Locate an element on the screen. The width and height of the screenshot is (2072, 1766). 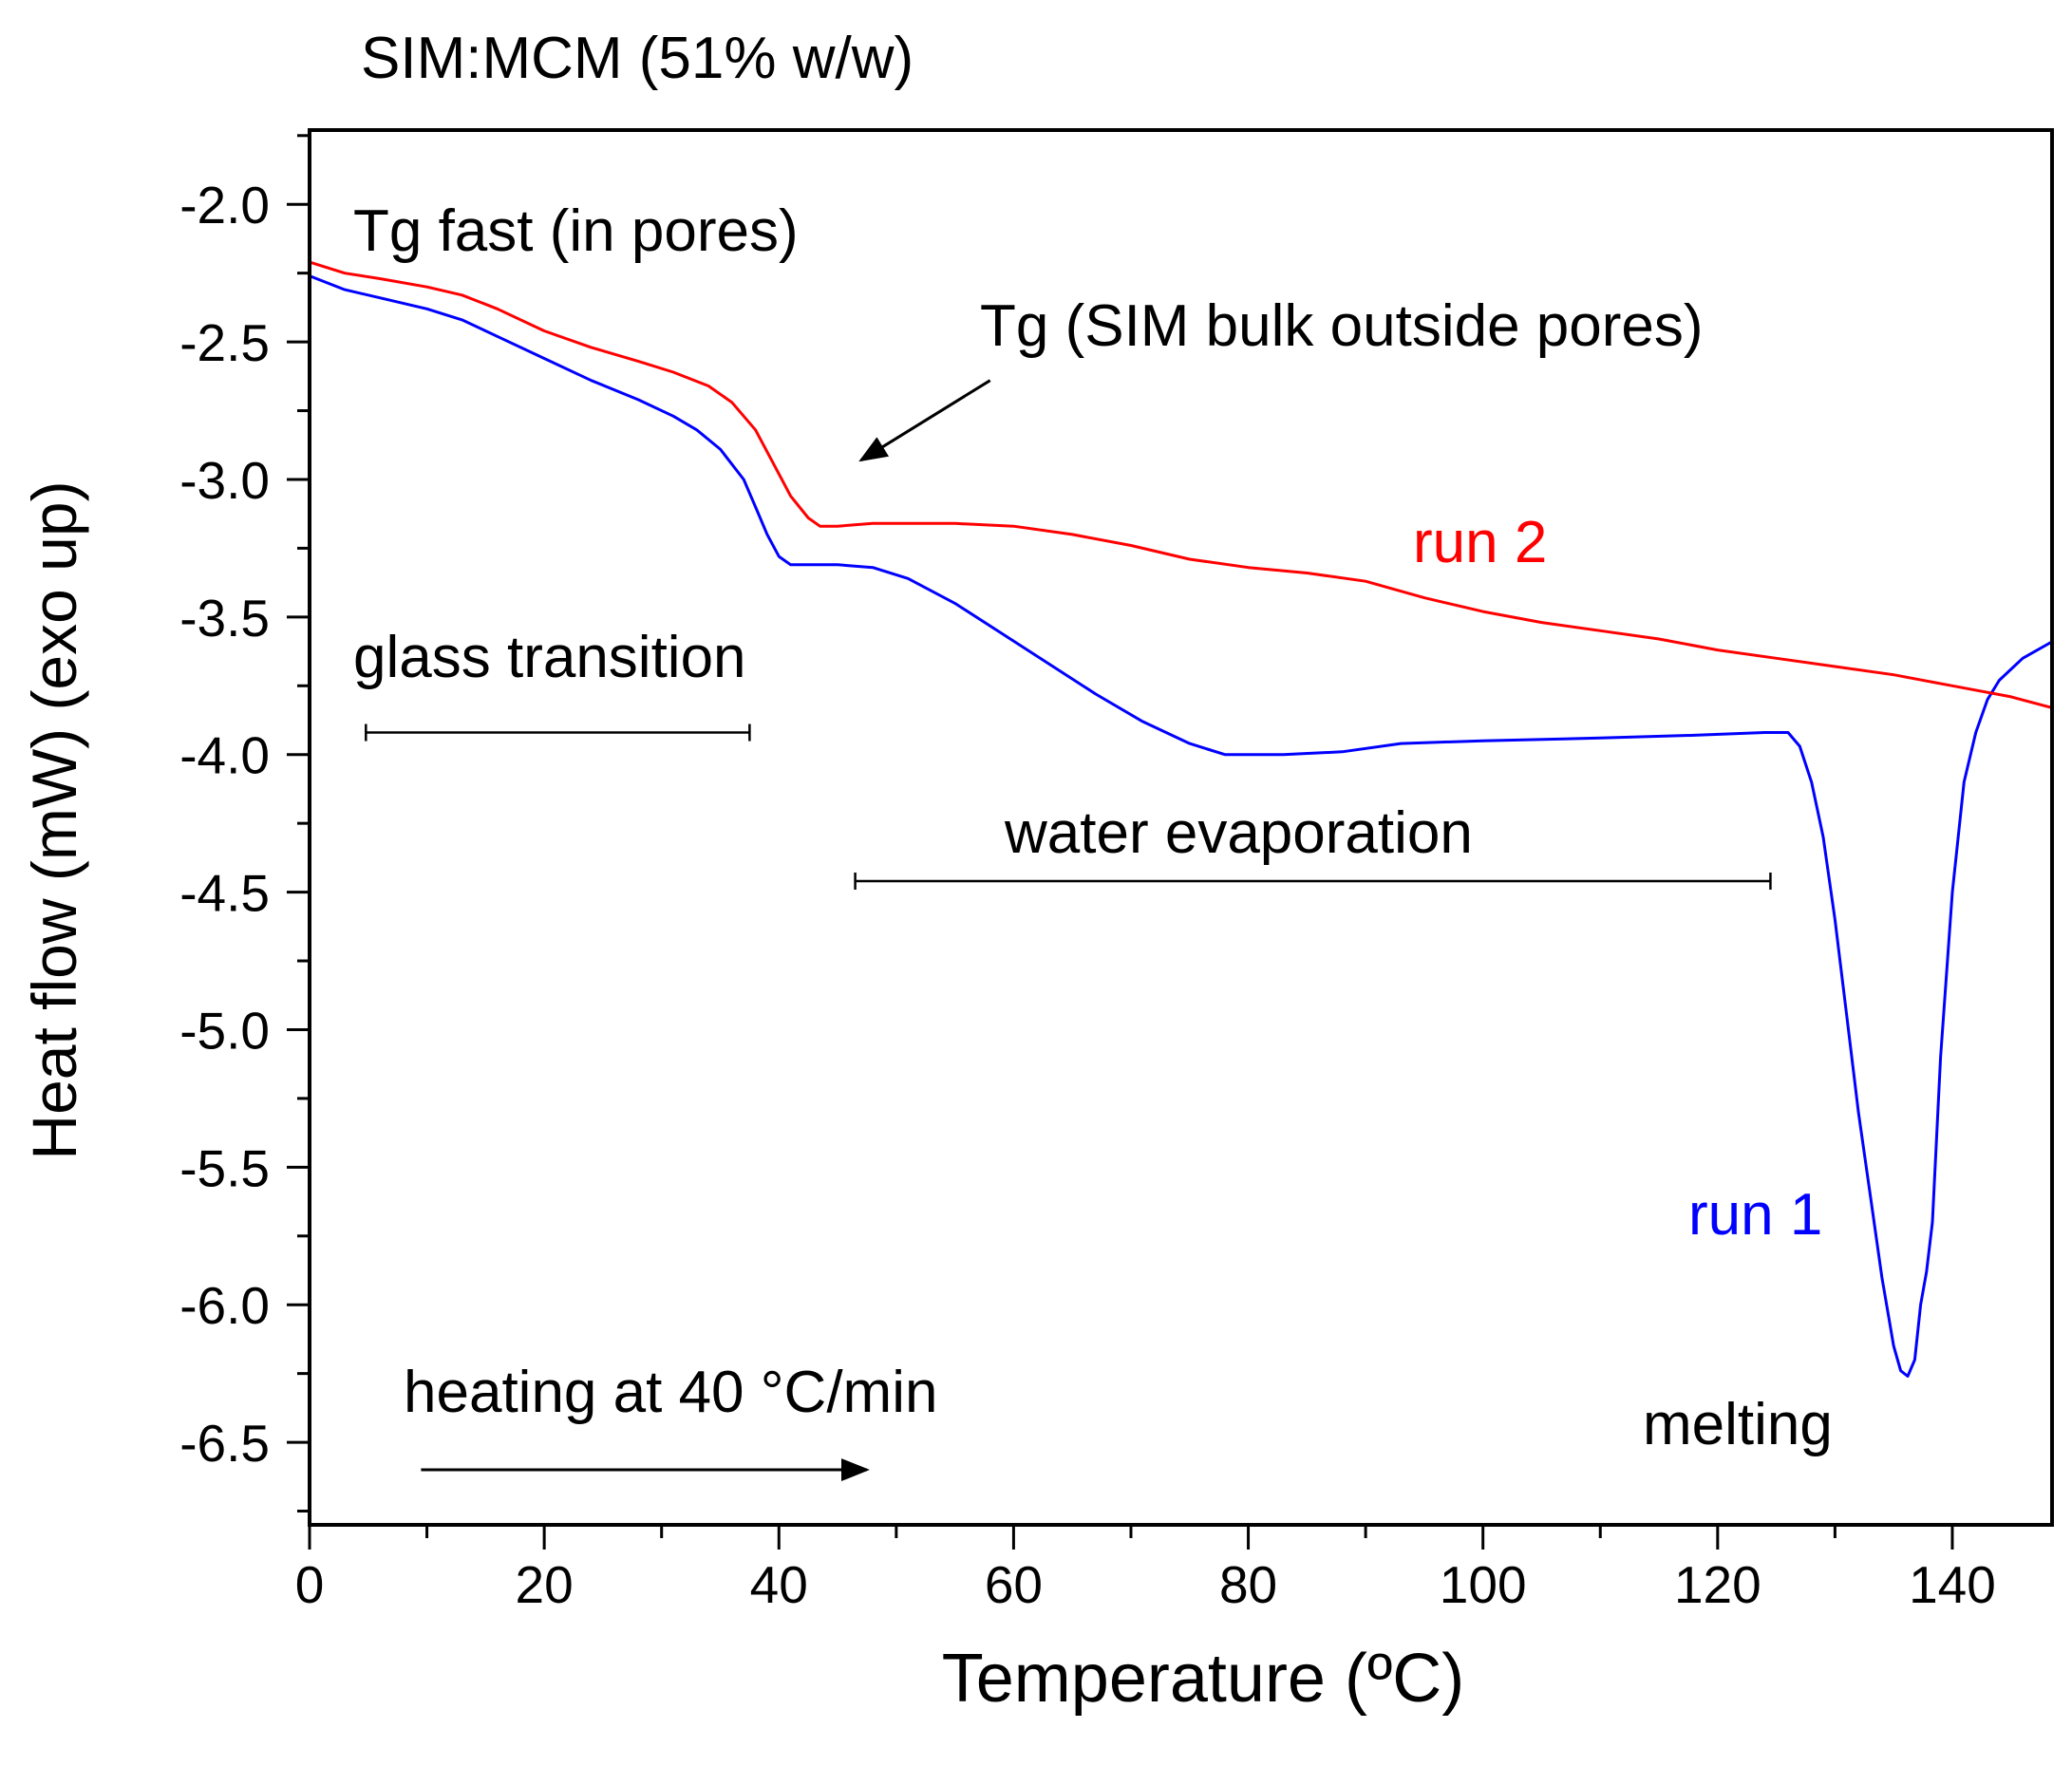
annotation-water-evaporation: water evaporation is located at coordinates (1238, 833).